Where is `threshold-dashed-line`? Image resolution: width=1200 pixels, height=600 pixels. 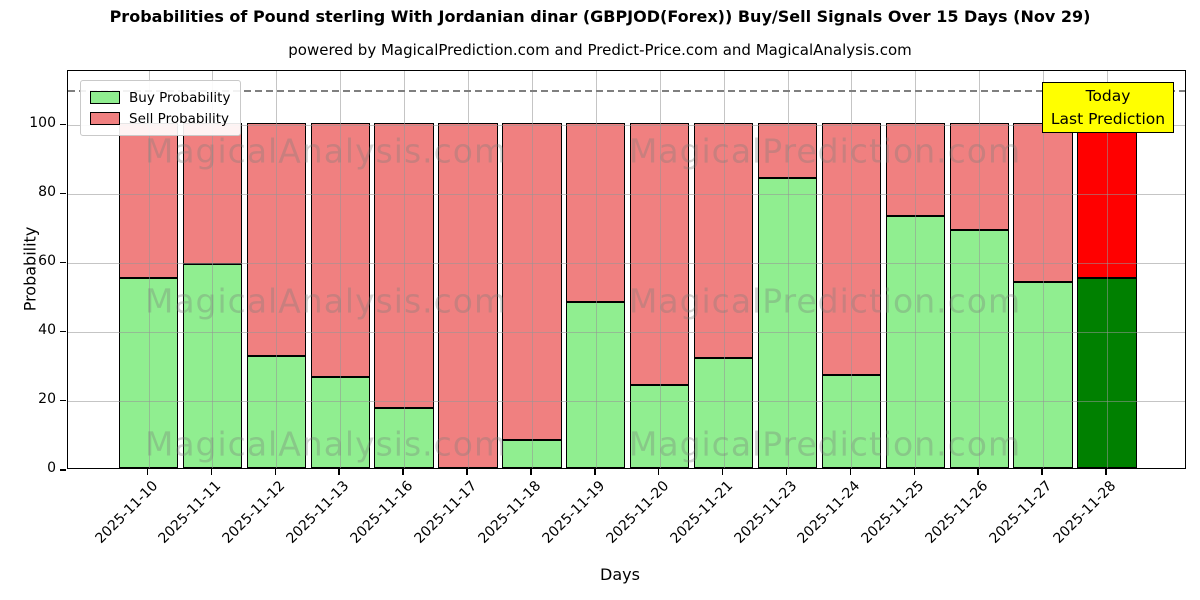
threshold-dashed-line is located at coordinates (626, 91).